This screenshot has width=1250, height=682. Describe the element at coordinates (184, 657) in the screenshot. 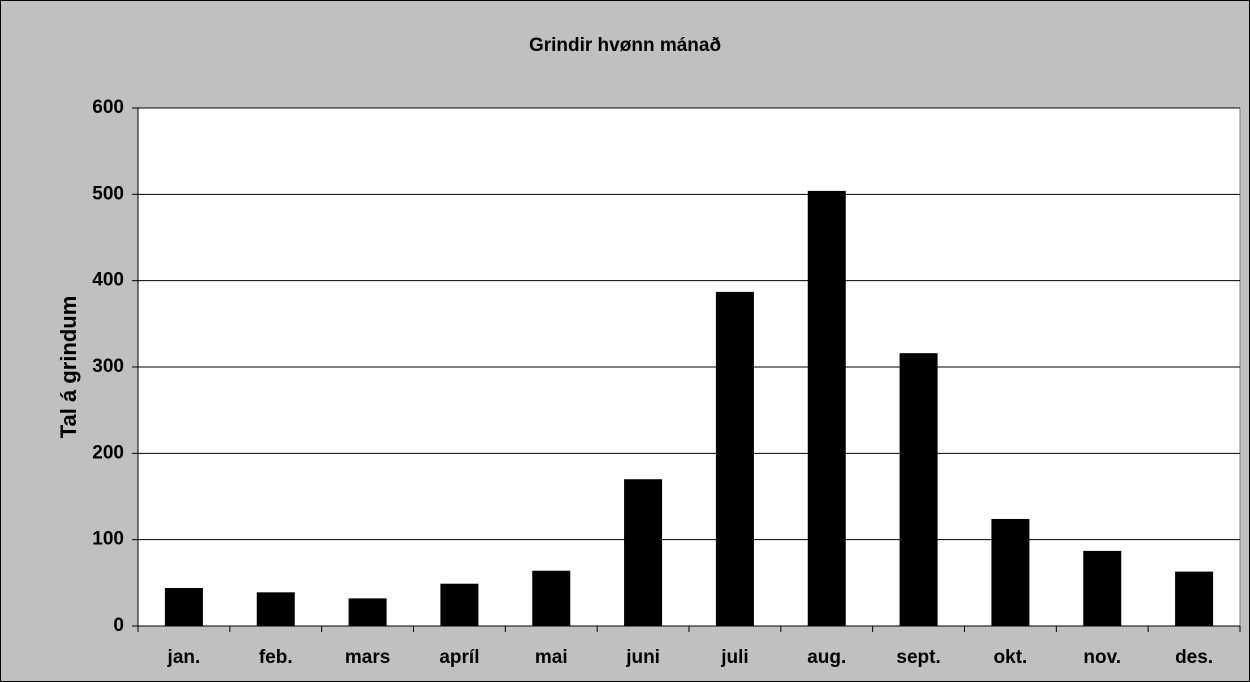

I see `x-tick-label: jan.` at that location.